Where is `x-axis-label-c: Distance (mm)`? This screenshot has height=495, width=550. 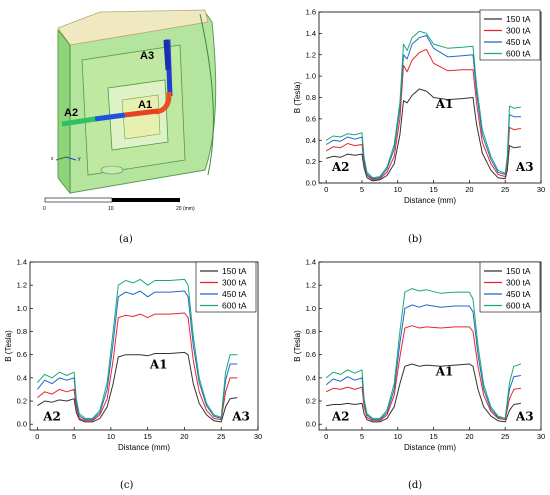 x-axis-label-c: Distance (mm) is located at coordinates (144, 447).